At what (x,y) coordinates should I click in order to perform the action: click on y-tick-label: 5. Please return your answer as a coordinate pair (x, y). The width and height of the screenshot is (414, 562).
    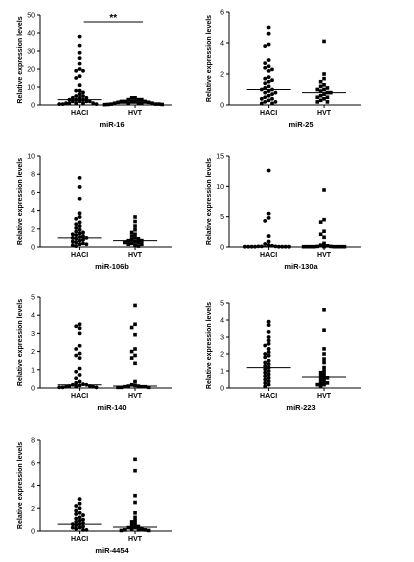
    Looking at the image, I should click on (222, 304).